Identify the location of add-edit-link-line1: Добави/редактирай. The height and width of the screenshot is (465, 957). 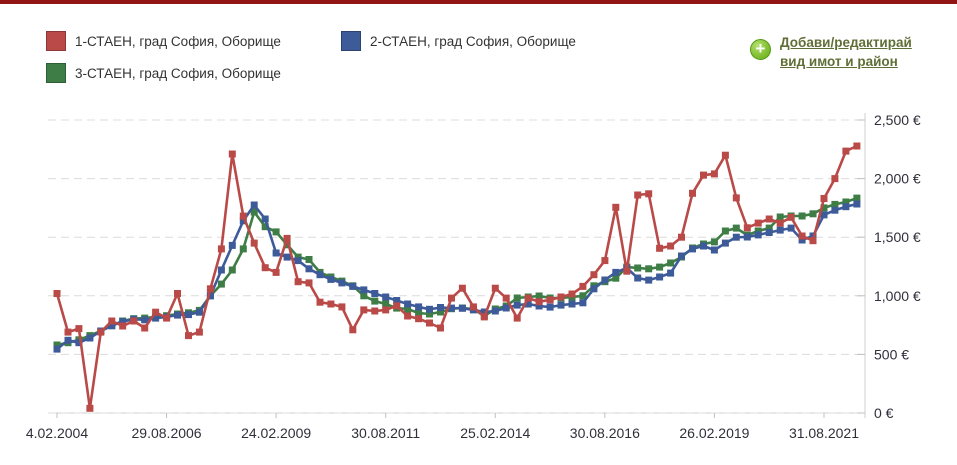
(846, 42).